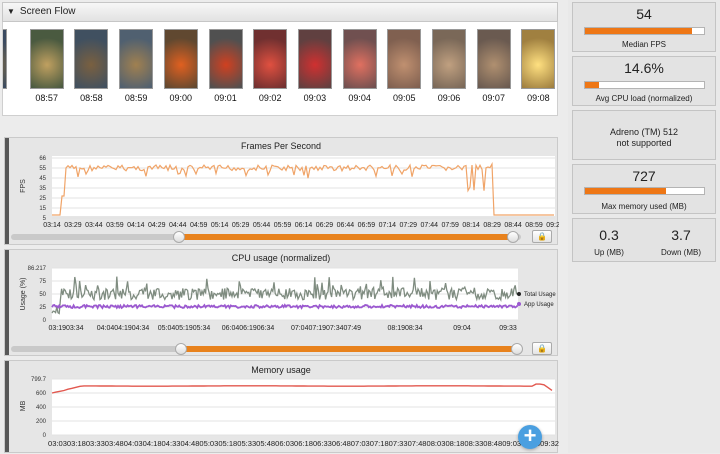  Describe the element at coordinates (285, 295) in the screenshot. I see `total-usage-line` at that location.